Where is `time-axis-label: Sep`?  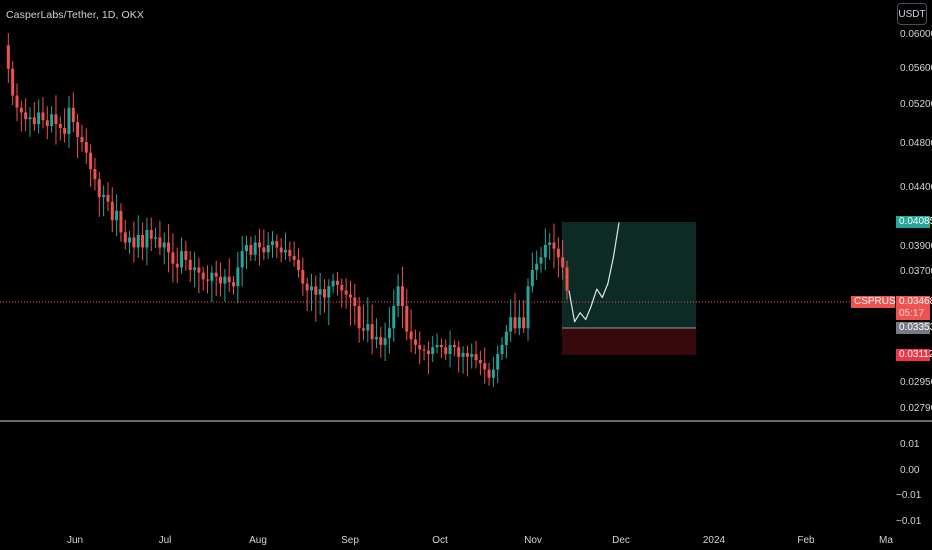 time-axis-label: Sep is located at coordinates (350, 540).